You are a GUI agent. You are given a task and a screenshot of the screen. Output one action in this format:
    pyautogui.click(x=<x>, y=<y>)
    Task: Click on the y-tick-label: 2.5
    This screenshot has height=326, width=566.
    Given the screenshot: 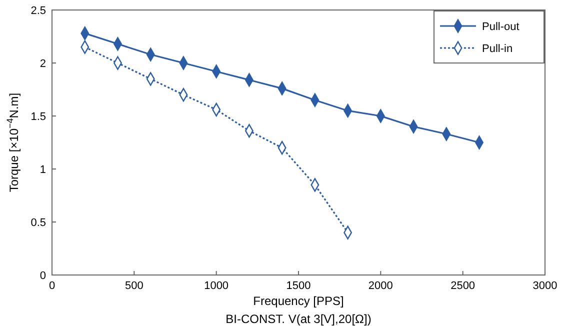 What is the action you would take?
    pyautogui.click(x=38, y=11)
    